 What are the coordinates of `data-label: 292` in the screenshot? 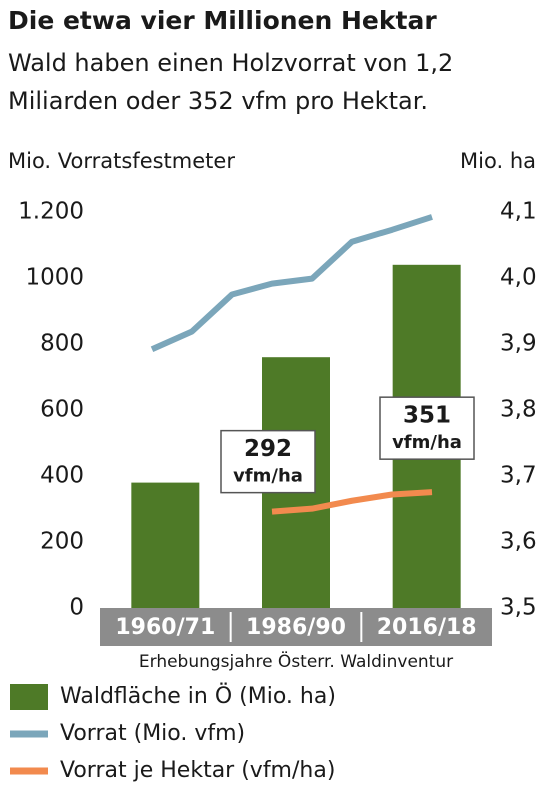 It's located at (268, 449).